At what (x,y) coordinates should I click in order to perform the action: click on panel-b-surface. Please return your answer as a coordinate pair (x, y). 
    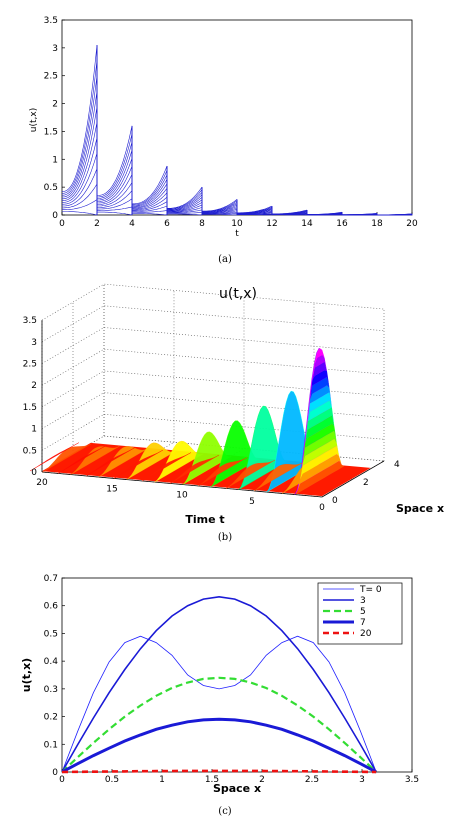
    Looking at the image, I should click on (187, 421).